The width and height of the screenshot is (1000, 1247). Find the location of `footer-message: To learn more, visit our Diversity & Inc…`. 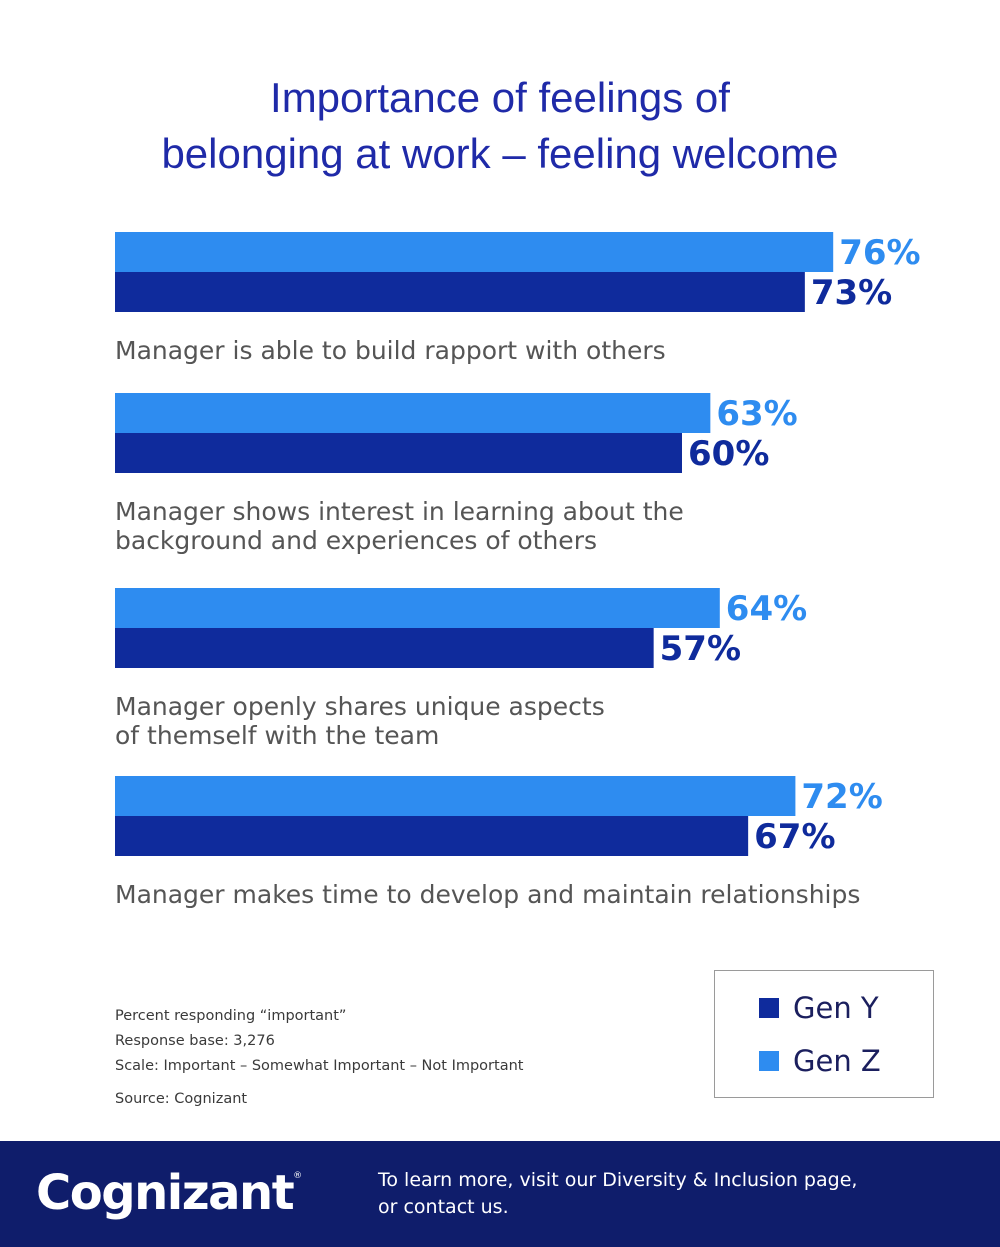

footer-message: To learn more, visit our Diversity & Inc… is located at coordinates (658, 1194).